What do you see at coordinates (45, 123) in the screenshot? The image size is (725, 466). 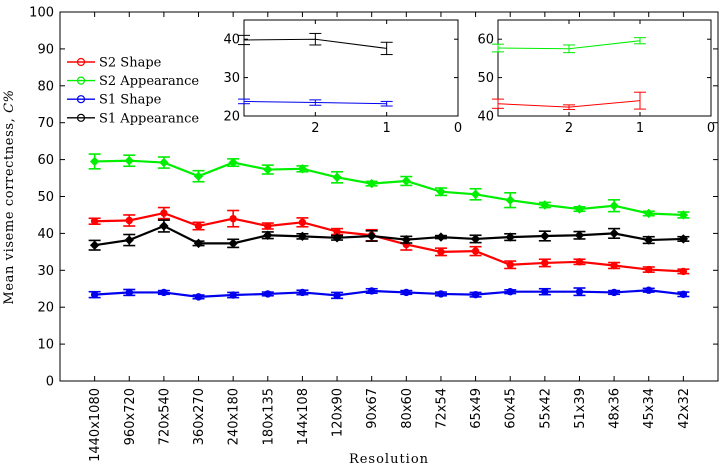 I see `y-tick-label: 70` at bounding box center [45, 123].